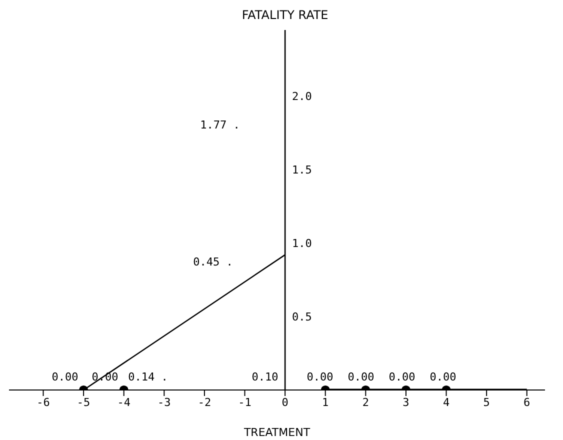  I want to click on x-tick-label: -3, so click(164, 402).